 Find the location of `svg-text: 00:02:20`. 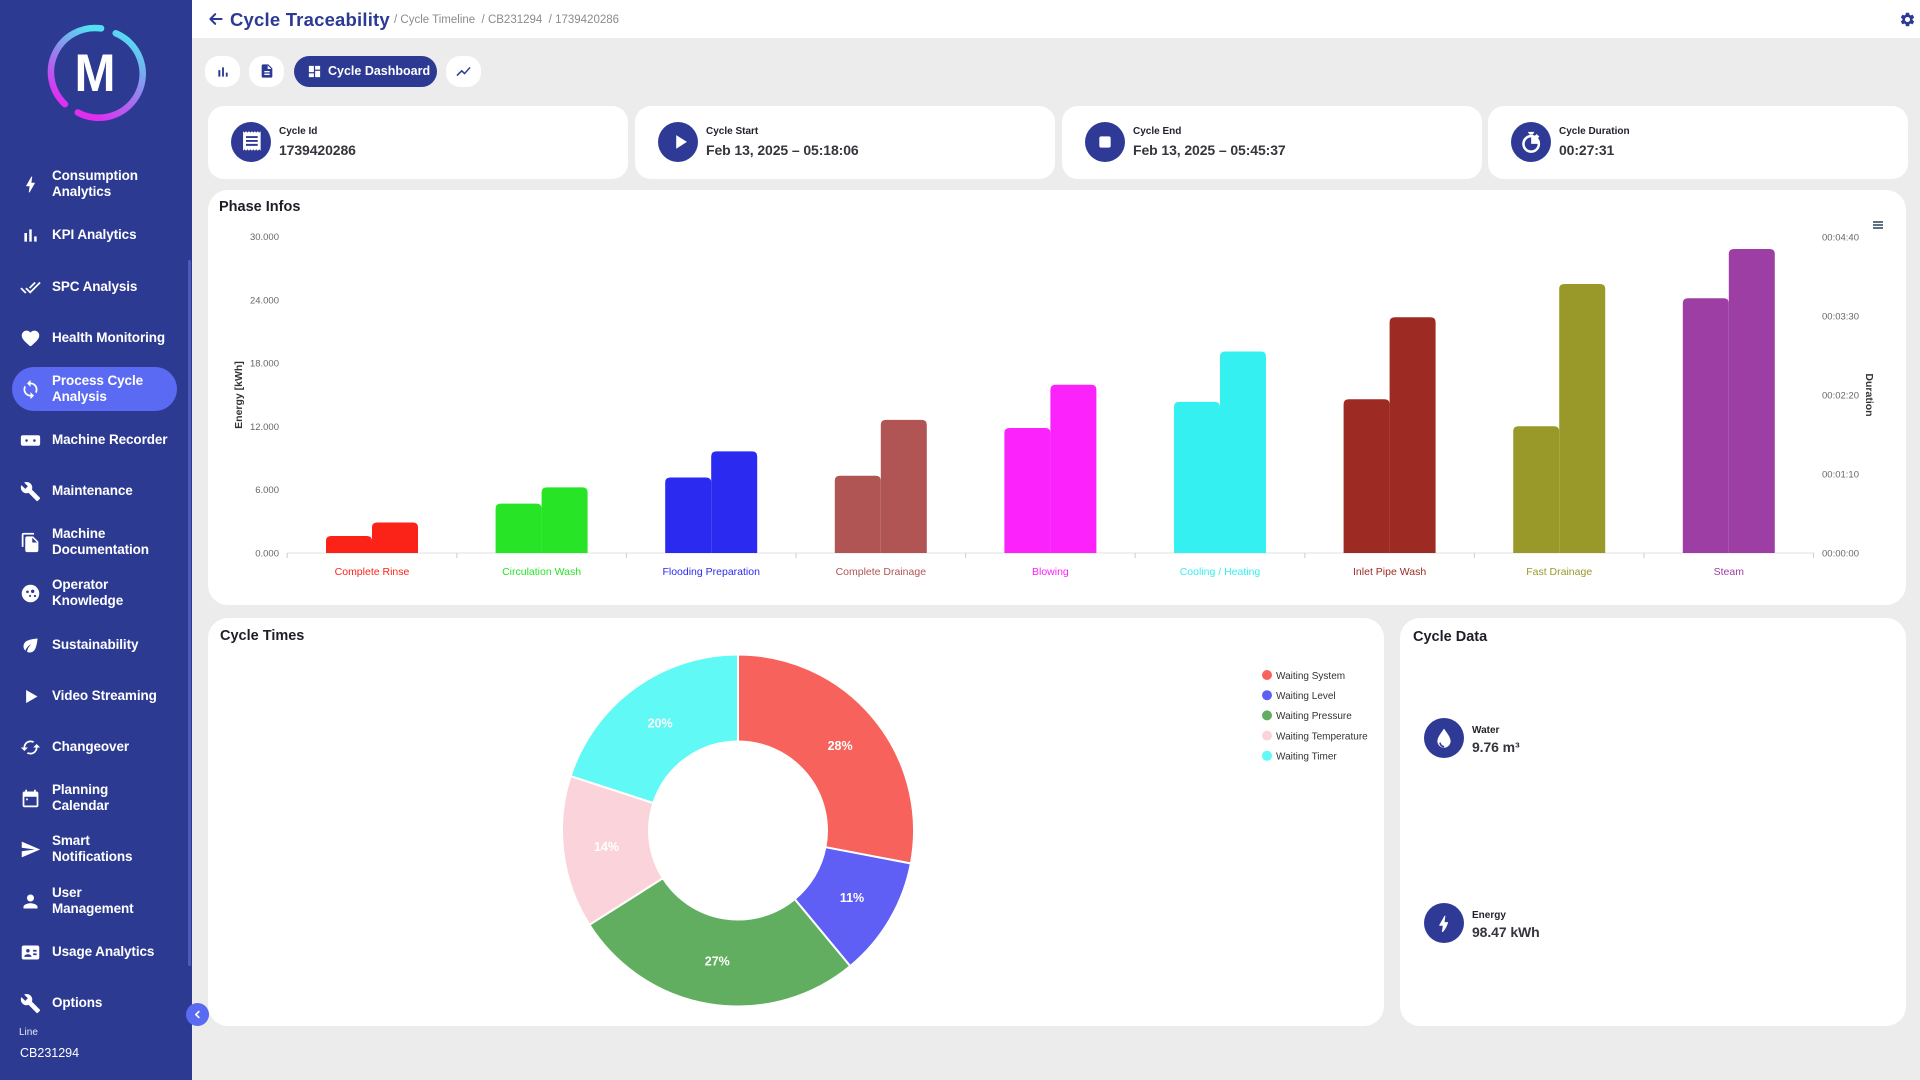

svg-text: 00:02:20 is located at coordinates (1840, 396).